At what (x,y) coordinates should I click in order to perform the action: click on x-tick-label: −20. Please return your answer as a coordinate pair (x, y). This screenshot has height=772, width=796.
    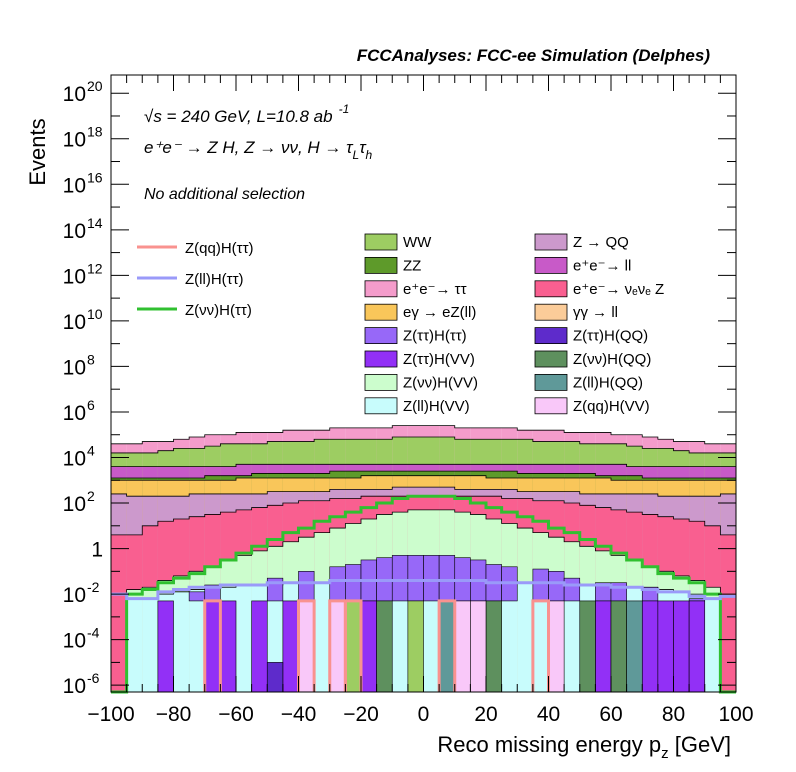
    Looking at the image, I should click on (361, 714).